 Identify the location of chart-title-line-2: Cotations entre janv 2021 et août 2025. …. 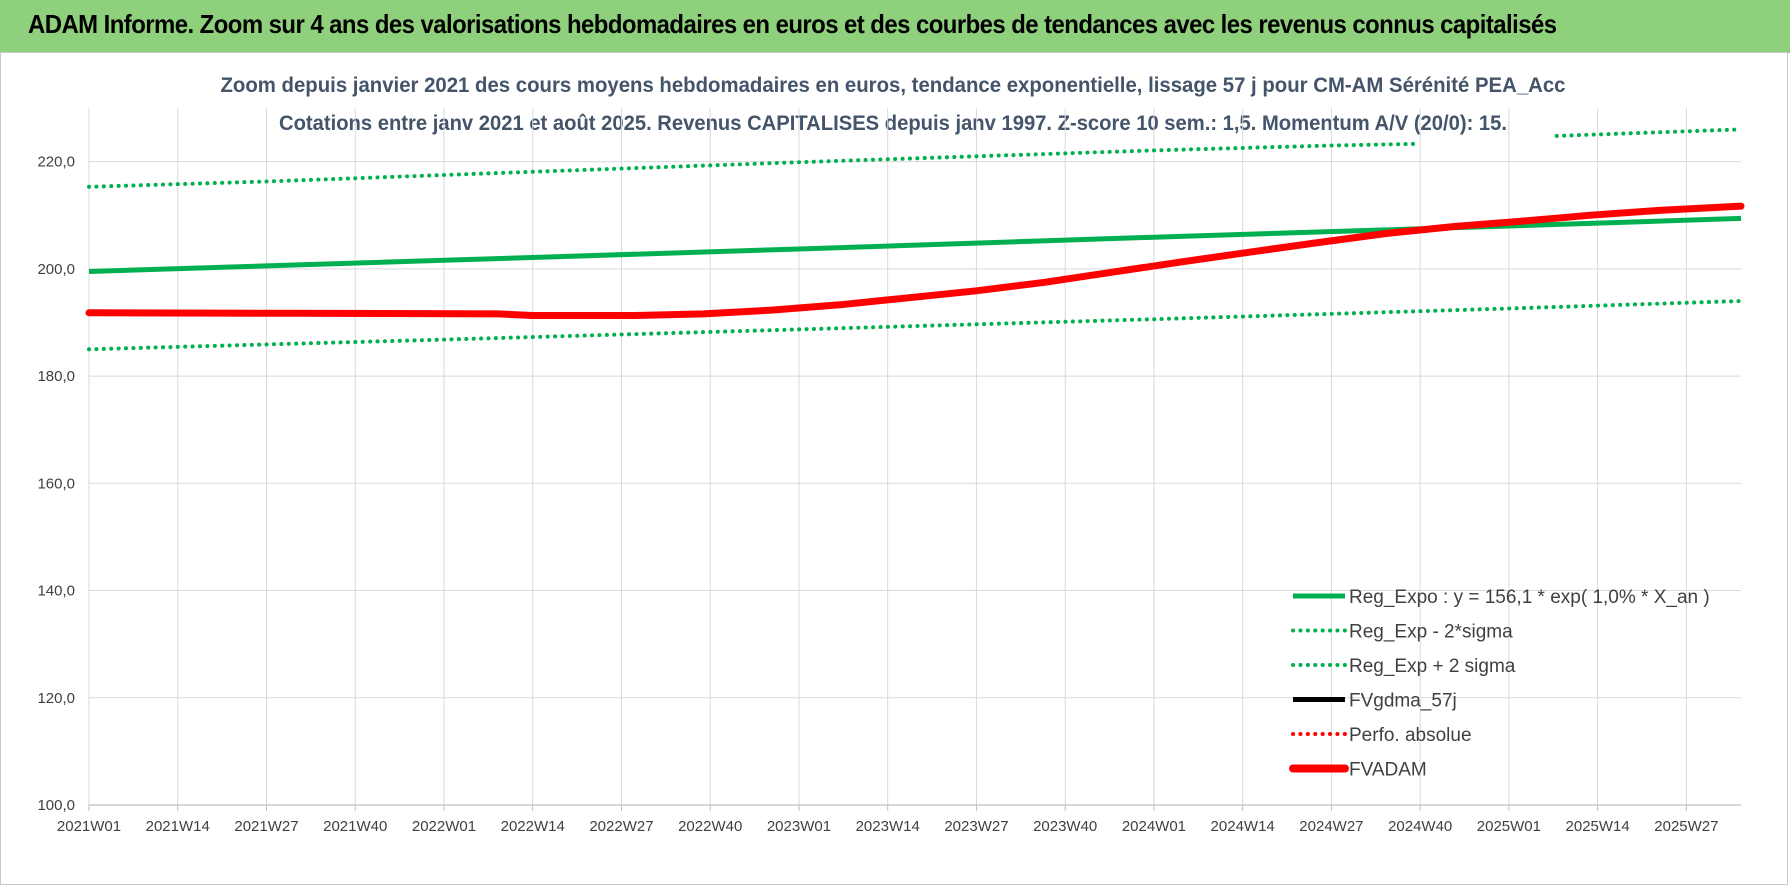
(893, 123).